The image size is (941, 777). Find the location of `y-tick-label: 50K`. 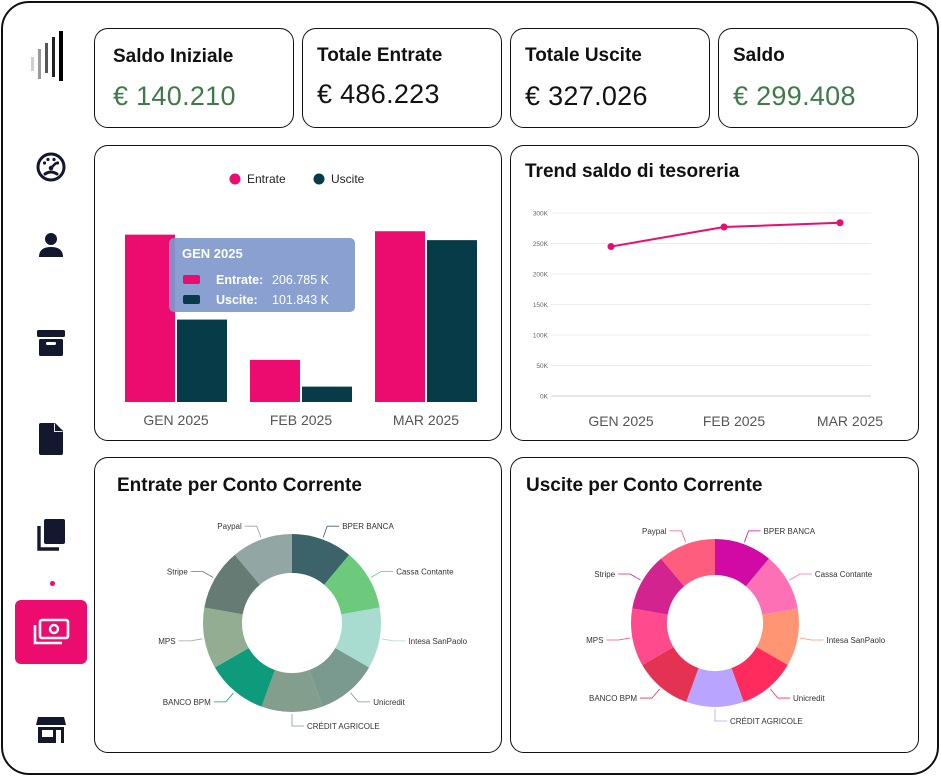

y-tick-label: 50K is located at coordinates (542, 366).